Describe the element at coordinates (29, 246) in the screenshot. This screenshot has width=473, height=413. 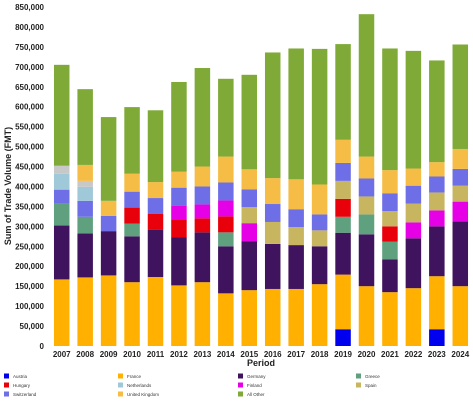
I see `y-tick-label: 250,000` at that location.